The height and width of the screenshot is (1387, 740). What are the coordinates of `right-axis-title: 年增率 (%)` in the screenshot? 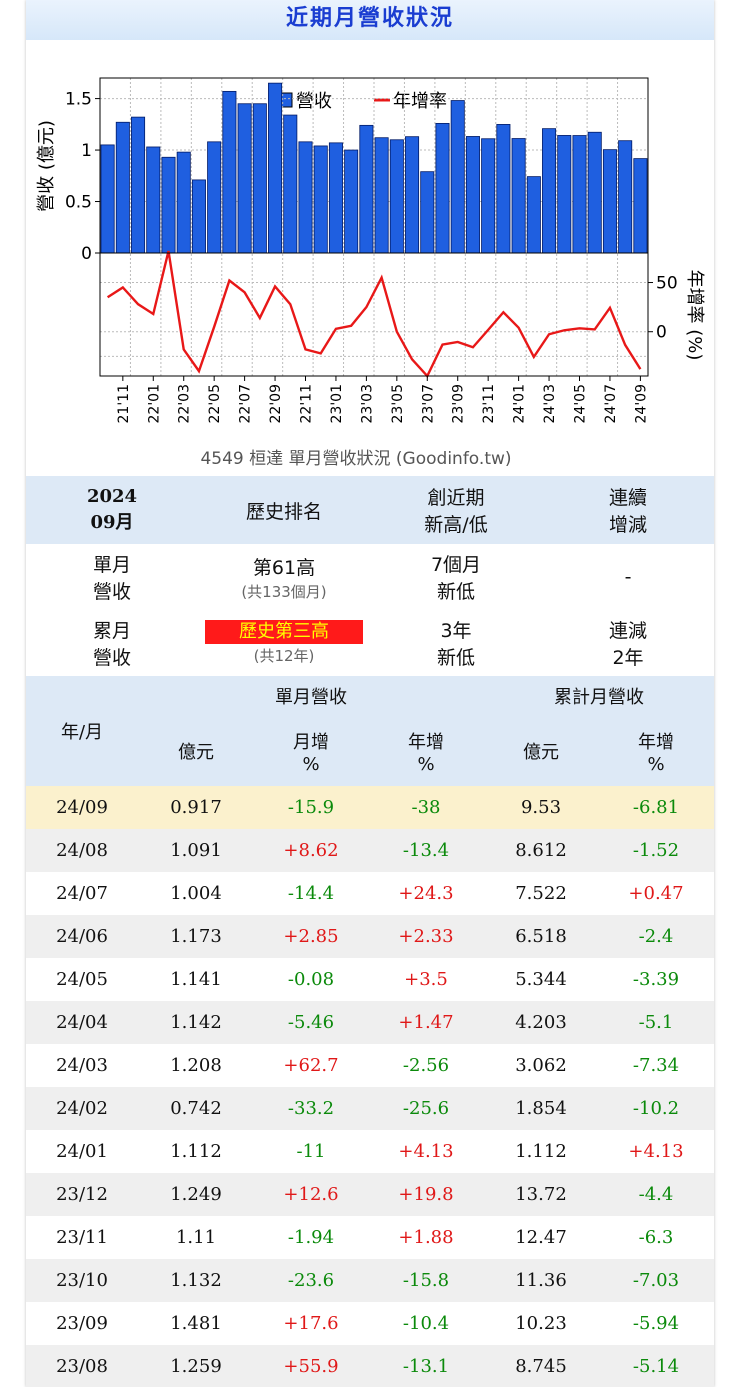 It's located at (694, 315).